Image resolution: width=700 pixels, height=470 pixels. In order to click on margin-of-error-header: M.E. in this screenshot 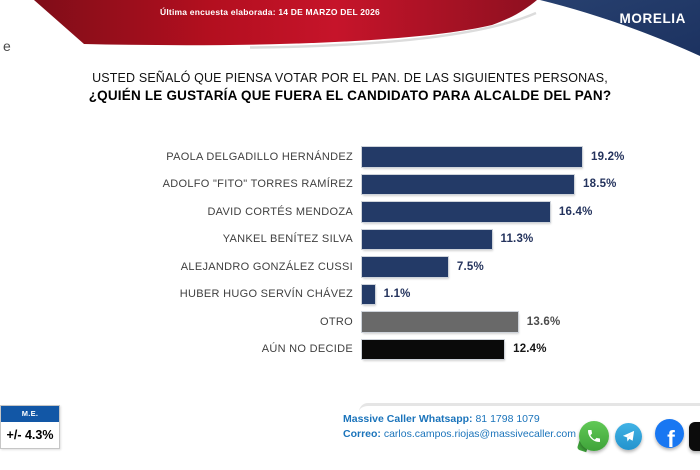, I will do `click(30, 414)`.